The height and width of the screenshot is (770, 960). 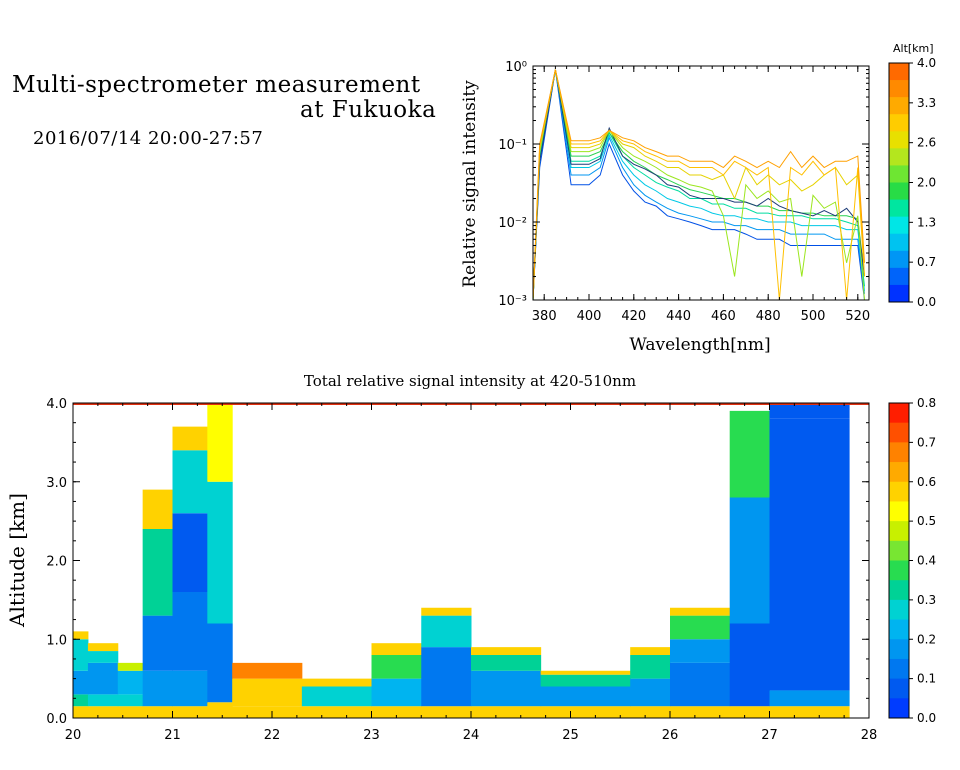 What do you see at coordinates (56, 483) in the screenshot?
I see `heatmap-y-tick-label: 3.0` at bounding box center [56, 483].